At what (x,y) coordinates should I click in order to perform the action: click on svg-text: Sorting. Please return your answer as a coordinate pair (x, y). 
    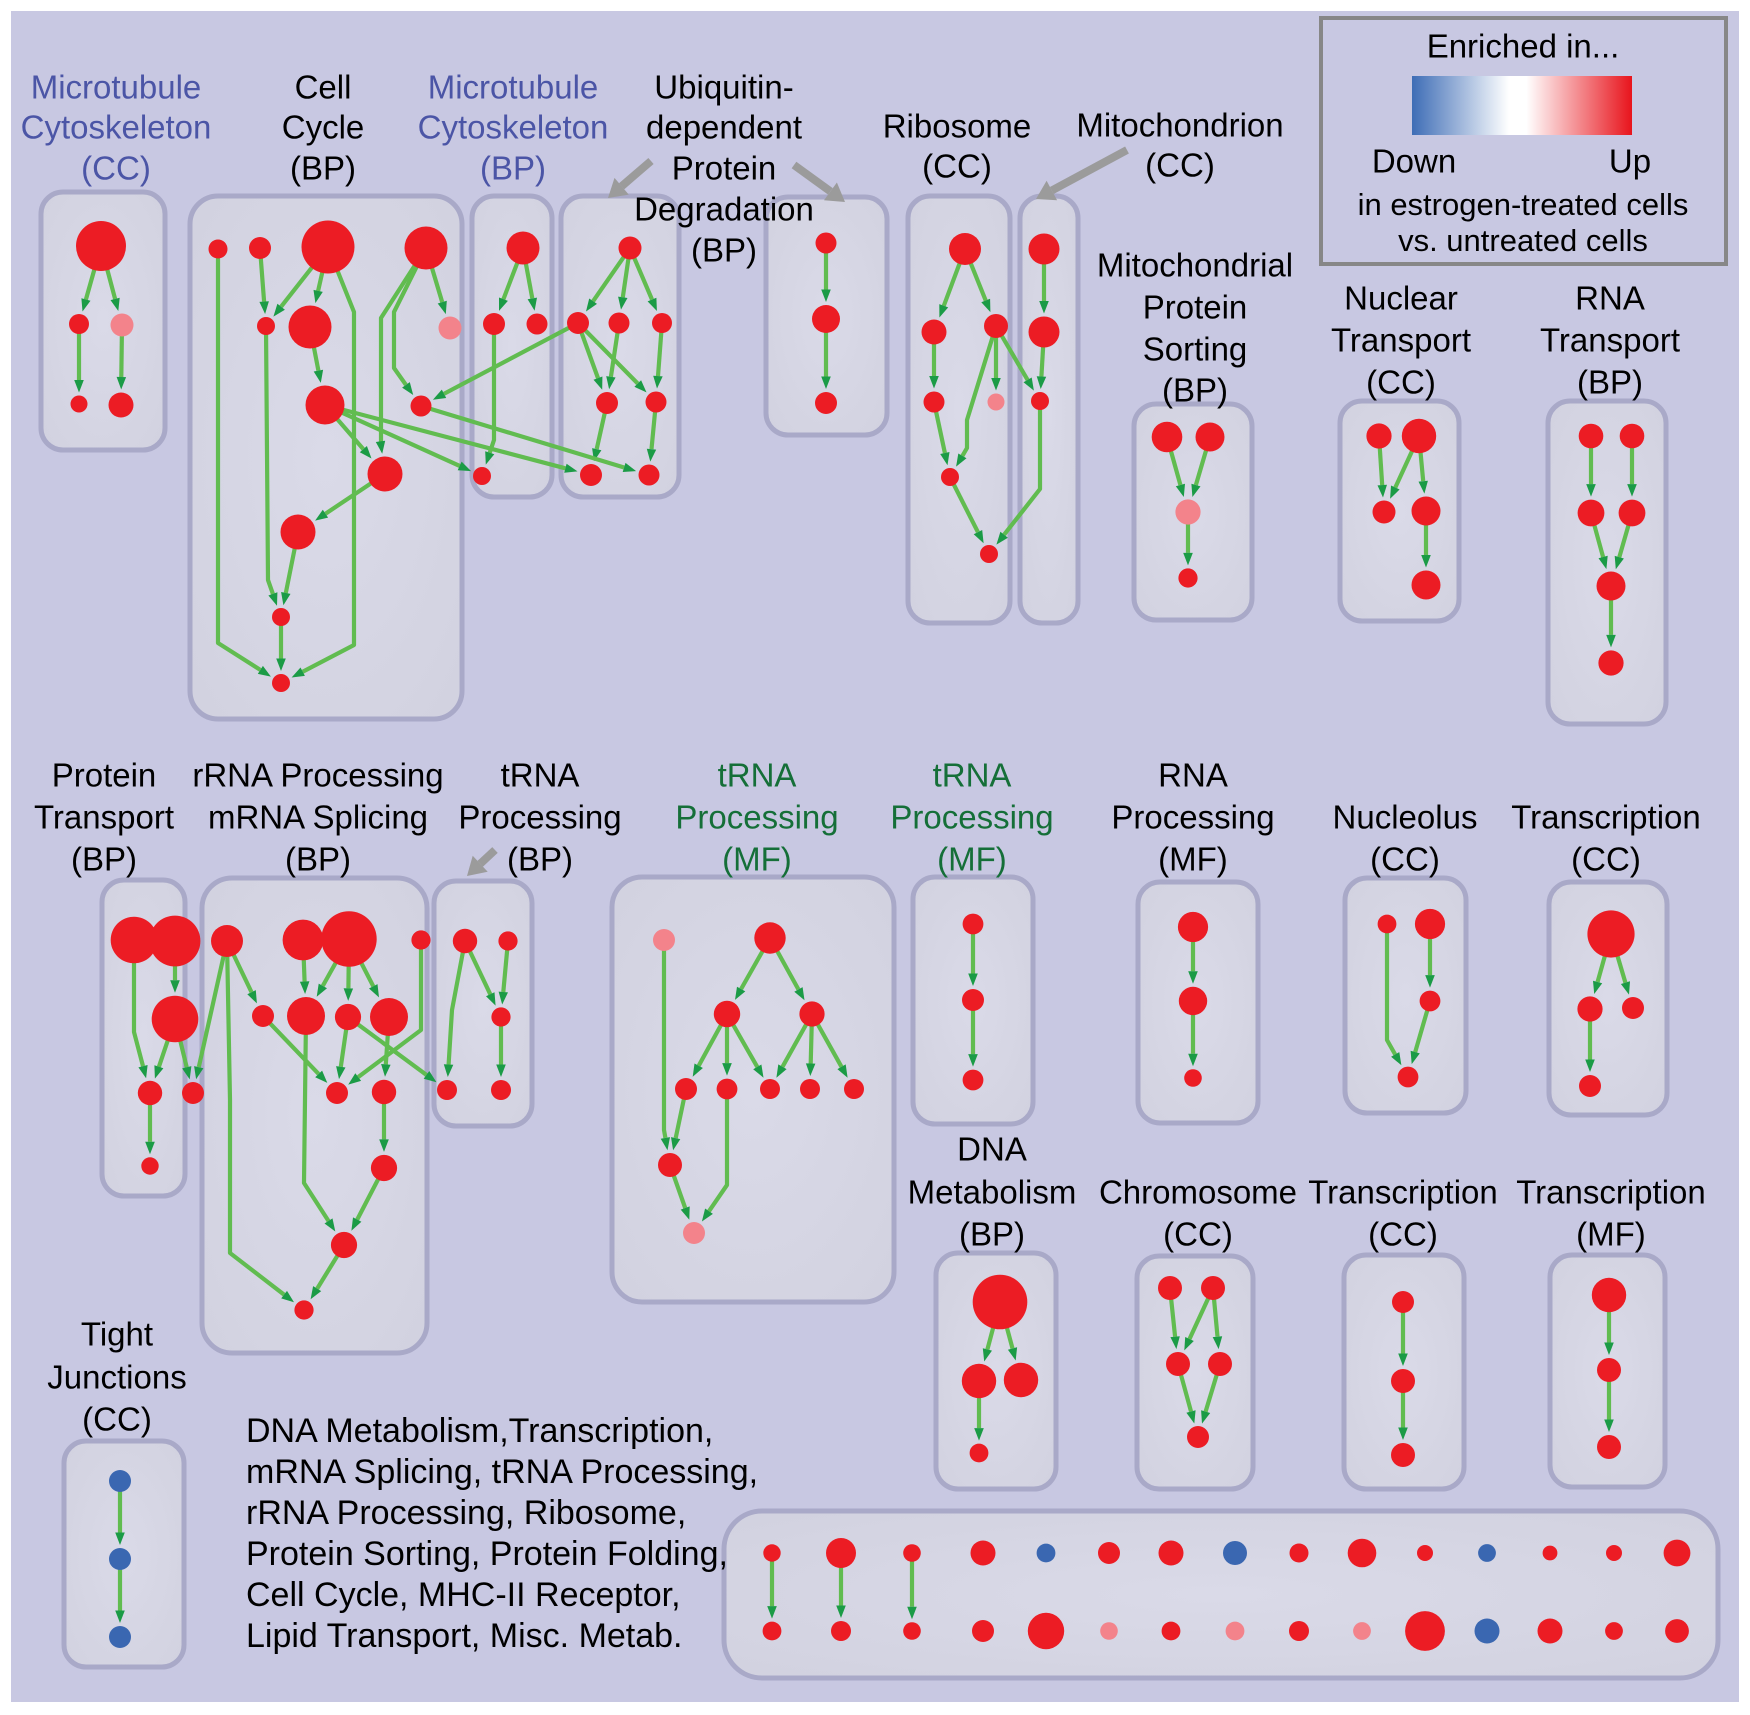
    Looking at the image, I should click on (1195, 349).